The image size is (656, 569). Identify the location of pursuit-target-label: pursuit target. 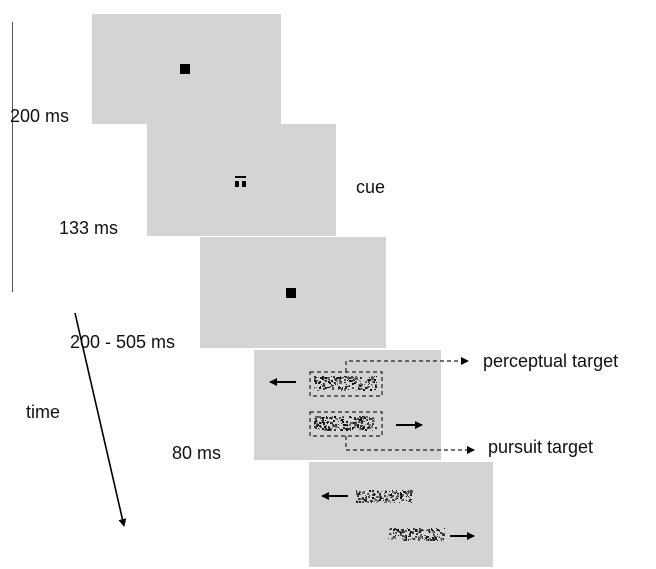
(541, 447).